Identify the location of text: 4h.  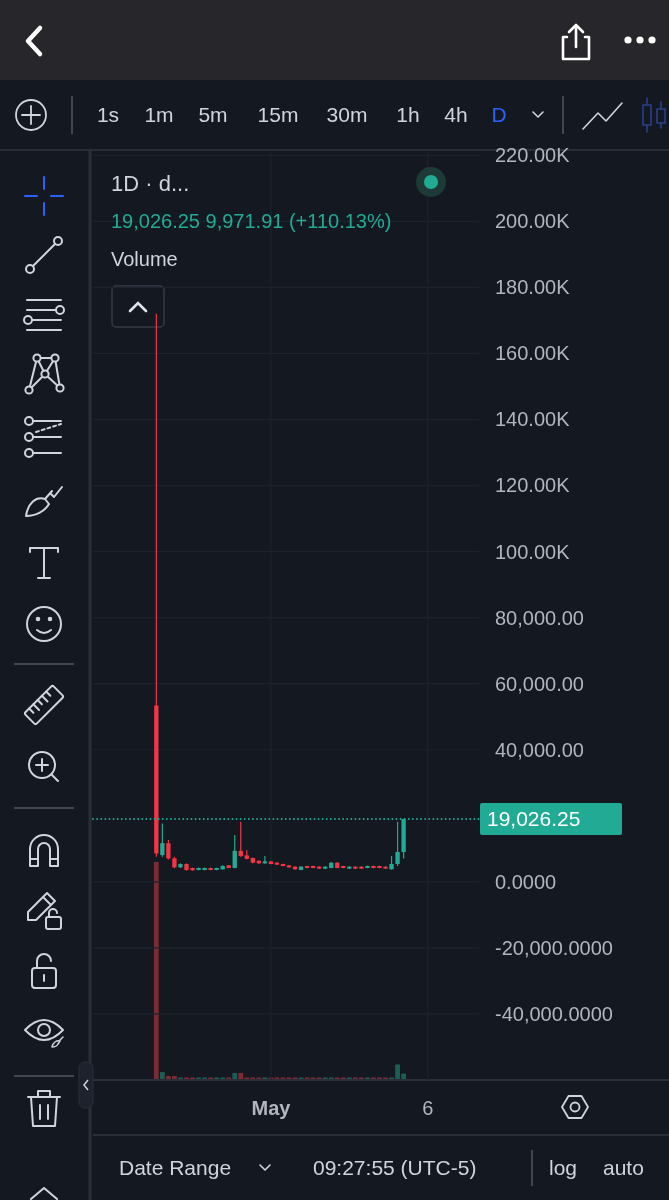
(456, 115).